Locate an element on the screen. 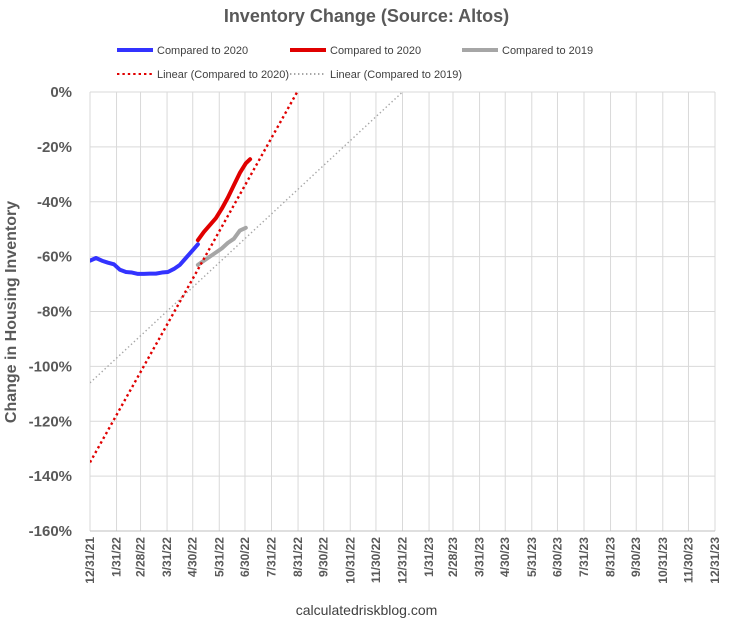  y-tick-label: -120% is located at coordinates (50, 421).